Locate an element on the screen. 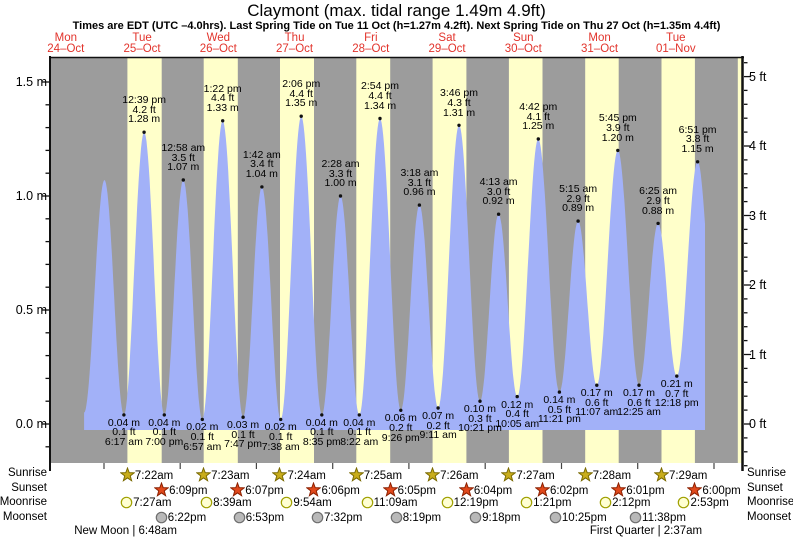  tide-trough-label: 0.06 m 0.2 ft 9:26 pm is located at coordinates (400, 428).